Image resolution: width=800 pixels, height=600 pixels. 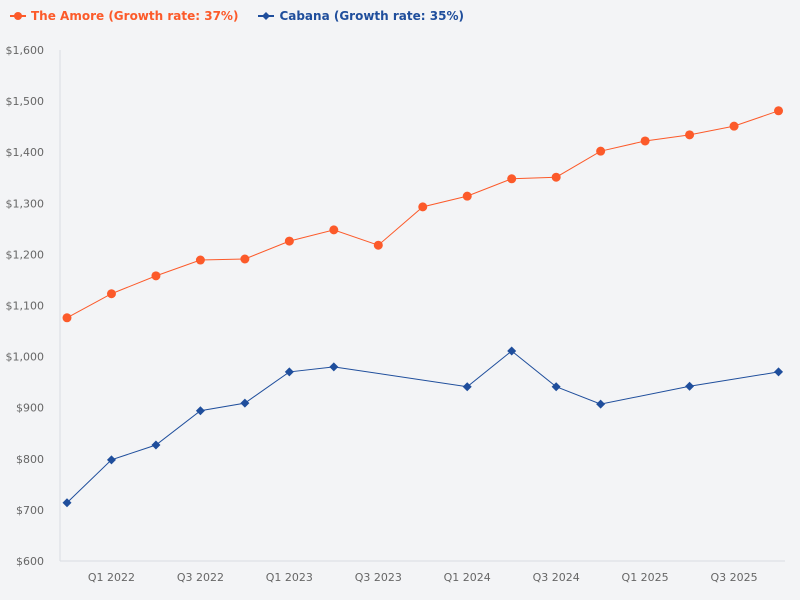 I want to click on y-tick-label: $1,400, so click(x=25, y=152).